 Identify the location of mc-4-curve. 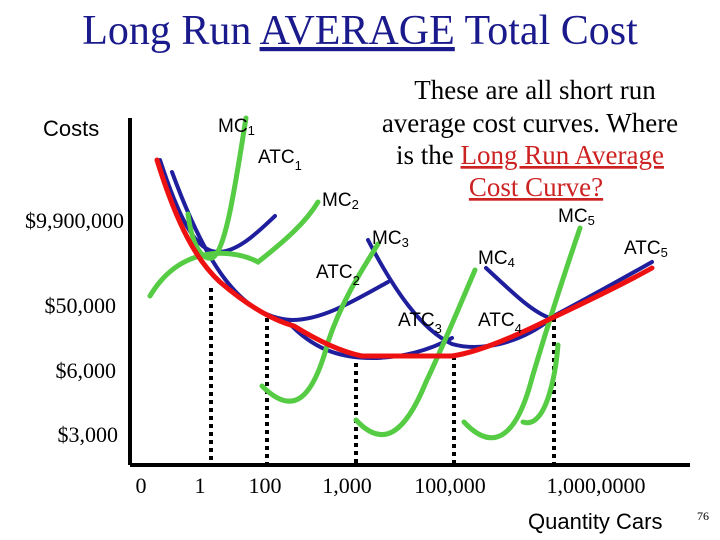
(415, 352).